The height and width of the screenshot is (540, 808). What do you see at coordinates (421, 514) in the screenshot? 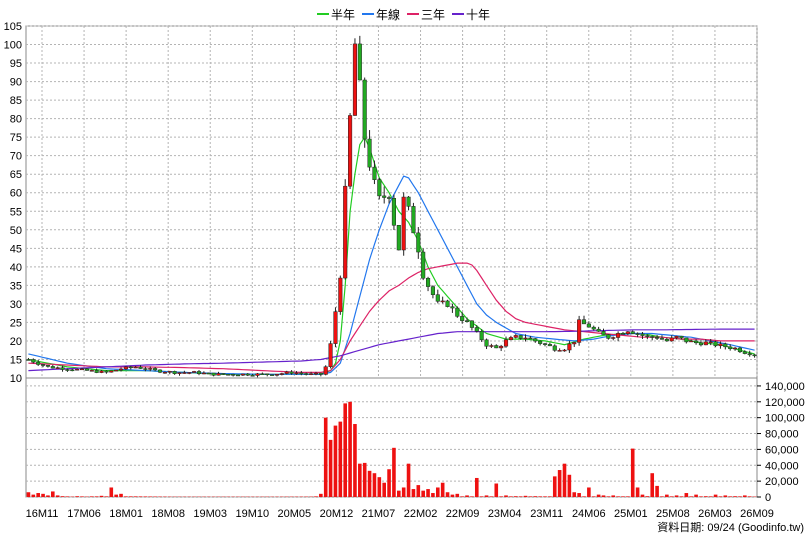
I see `x-tick-label: 22M02` at bounding box center [421, 514].